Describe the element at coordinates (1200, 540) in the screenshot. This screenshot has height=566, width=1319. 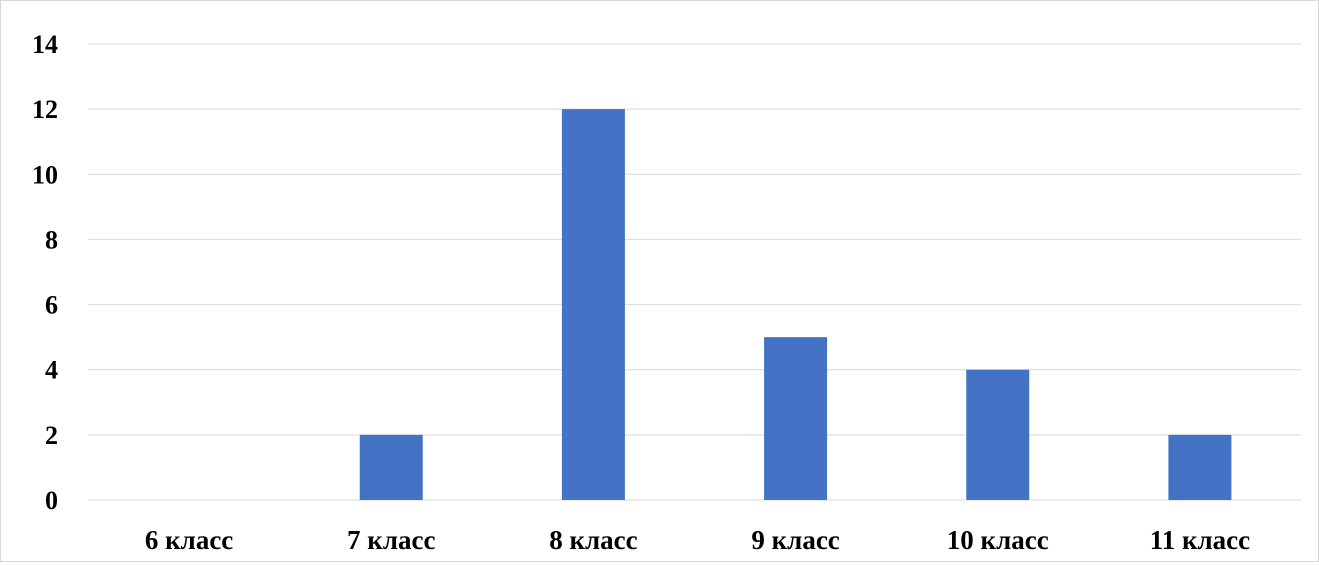
I see `x-tick-label: 11 класс` at that location.